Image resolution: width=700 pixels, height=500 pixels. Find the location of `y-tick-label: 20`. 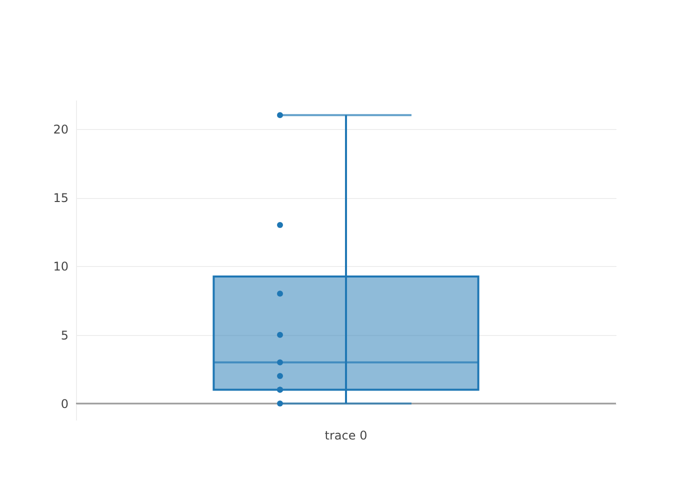

y-tick-label: 20 is located at coordinates (60, 129).